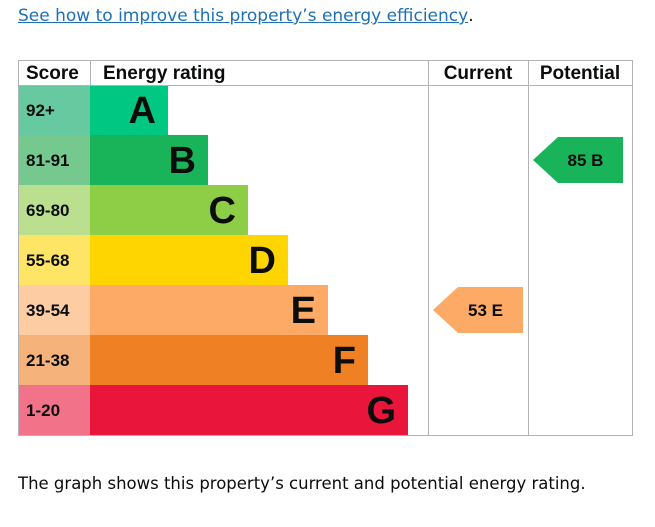  Describe the element at coordinates (471, 16) in the screenshot. I see `link-suffix: .` at that location.